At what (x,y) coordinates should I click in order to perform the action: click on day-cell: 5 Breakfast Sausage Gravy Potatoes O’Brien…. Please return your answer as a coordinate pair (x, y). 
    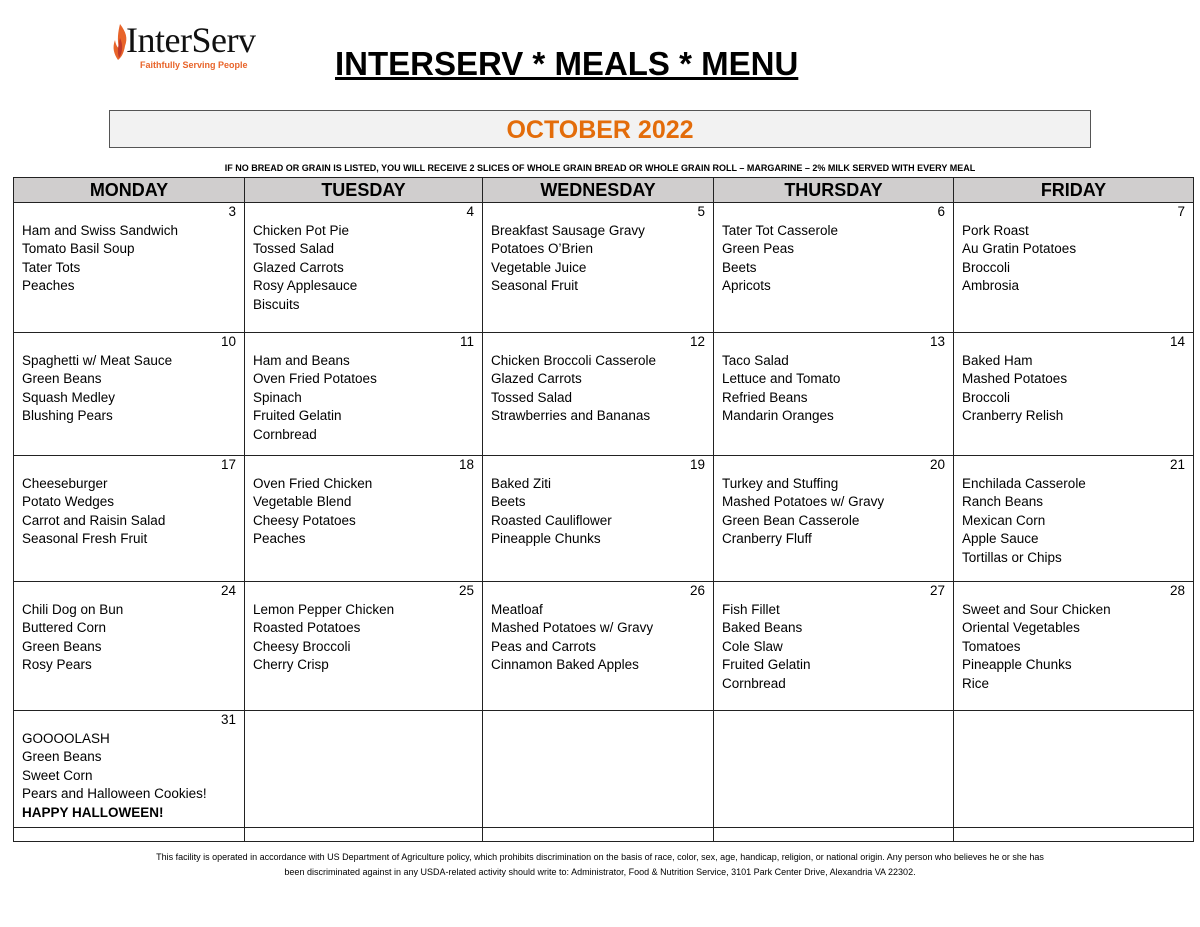
    Looking at the image, I should click on (598, 267).